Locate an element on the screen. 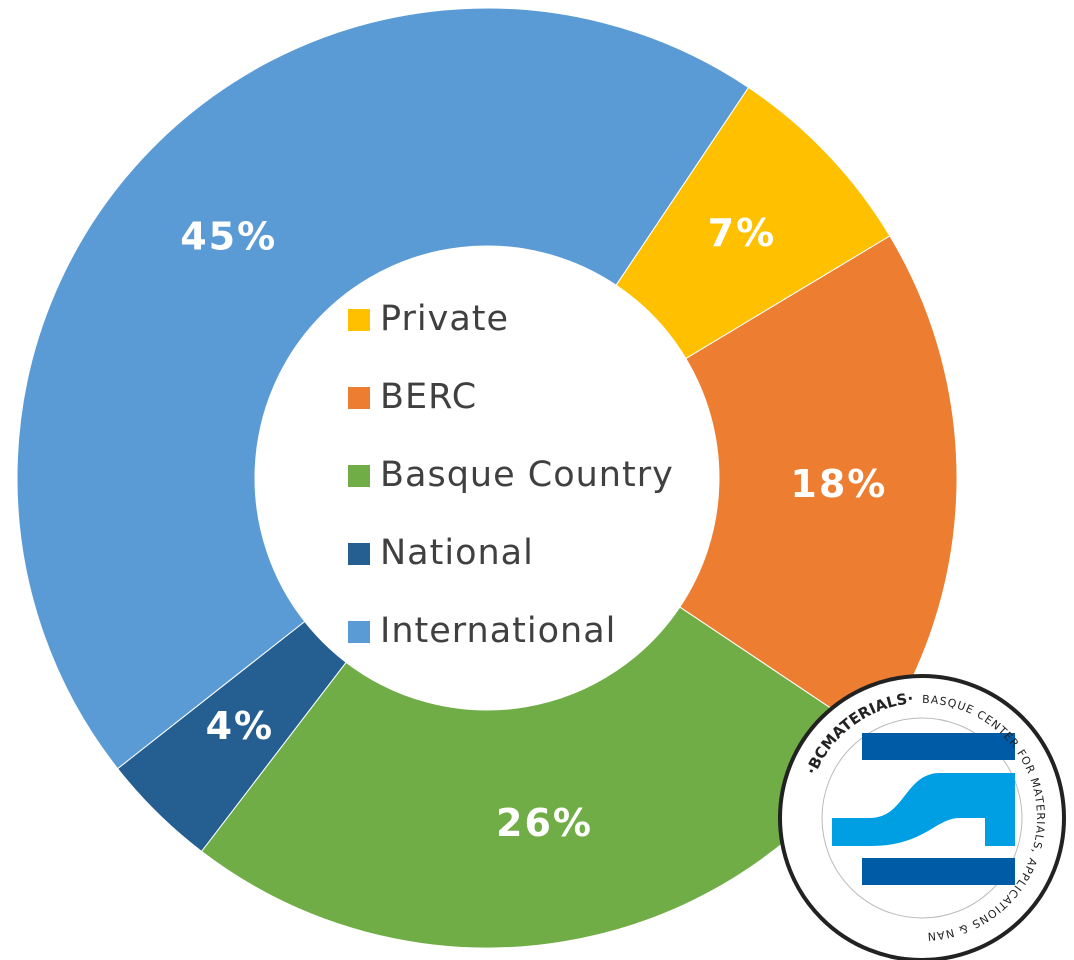  legend-label: BERC is located at coordinates (428, 397).